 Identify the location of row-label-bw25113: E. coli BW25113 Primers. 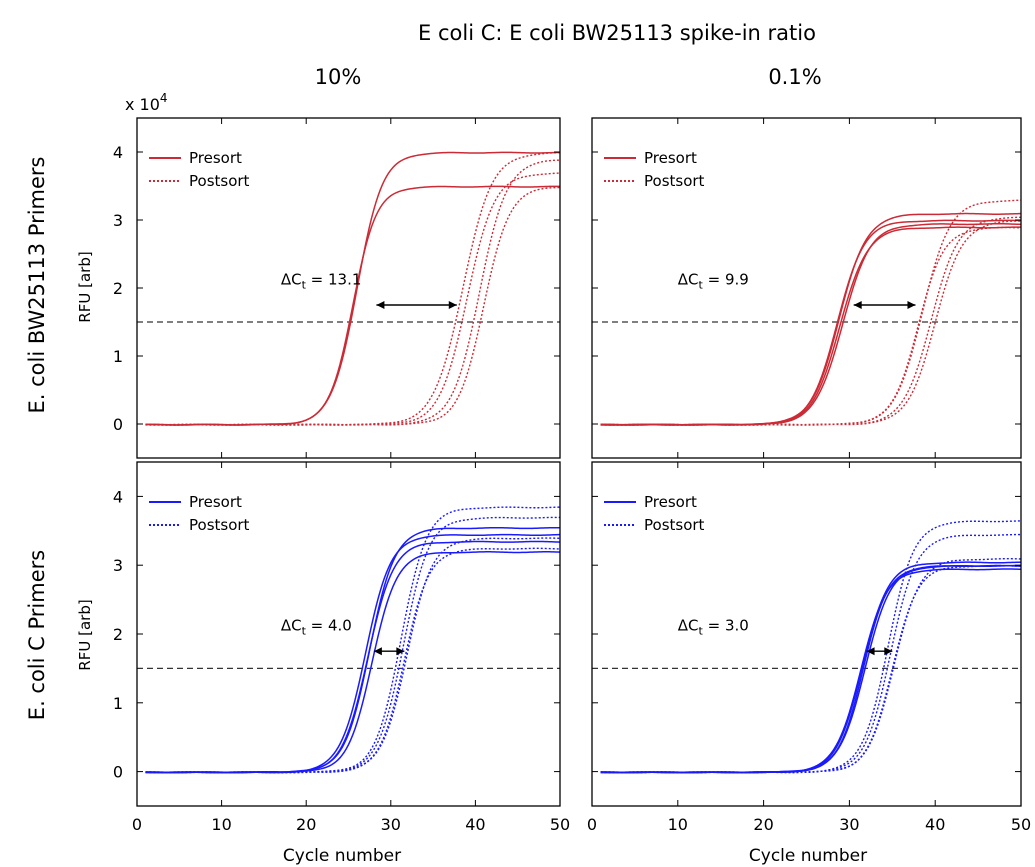
(37, 285).